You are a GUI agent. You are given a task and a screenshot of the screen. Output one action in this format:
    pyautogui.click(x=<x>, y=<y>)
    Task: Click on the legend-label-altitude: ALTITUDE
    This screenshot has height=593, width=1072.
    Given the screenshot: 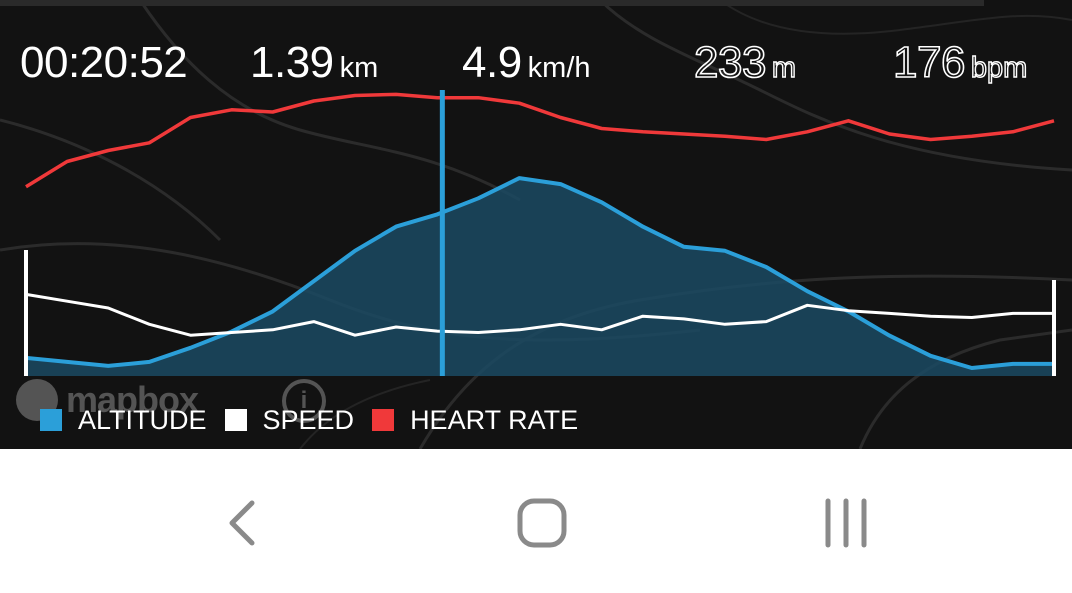 What is the action you would take?
    pyautogui.click(x=142, y=419)
    